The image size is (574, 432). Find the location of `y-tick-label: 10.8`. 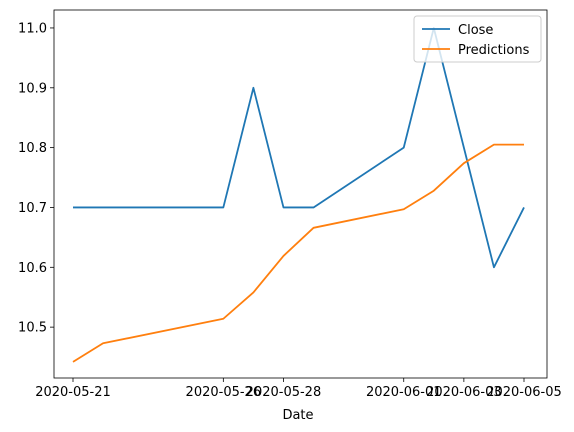

y-tick-label: 10.8 is located at coordinates (32, 148).